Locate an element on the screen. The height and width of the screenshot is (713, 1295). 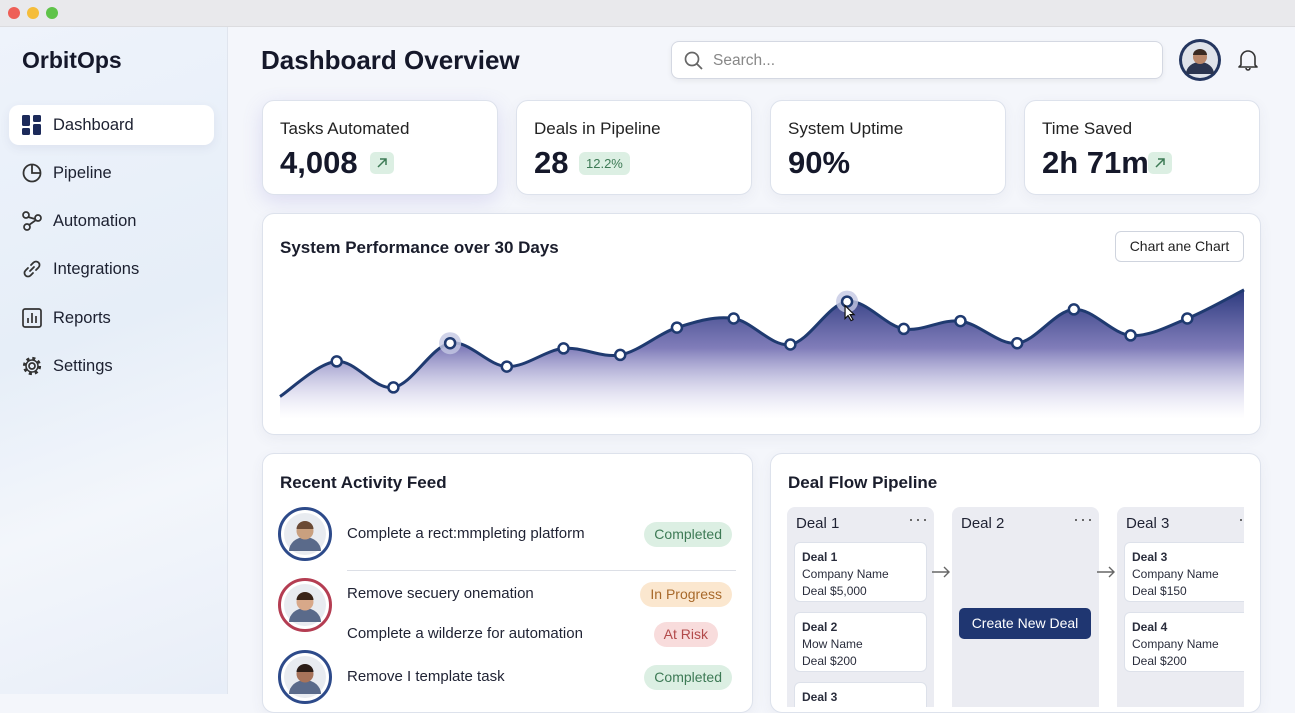
brand: OrbitOps is located at coordinates (72, 60).